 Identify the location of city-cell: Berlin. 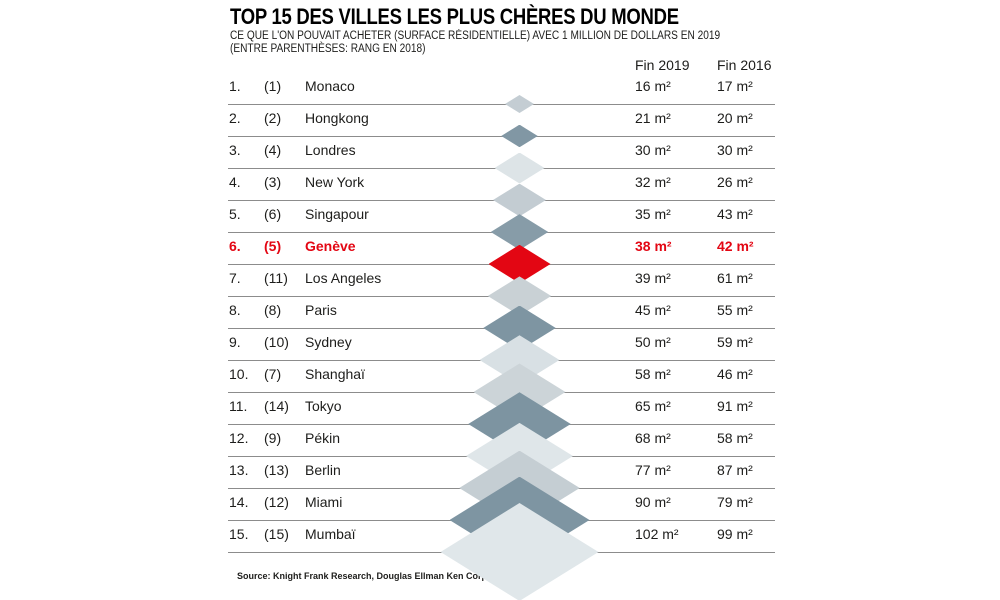
(323, 470).